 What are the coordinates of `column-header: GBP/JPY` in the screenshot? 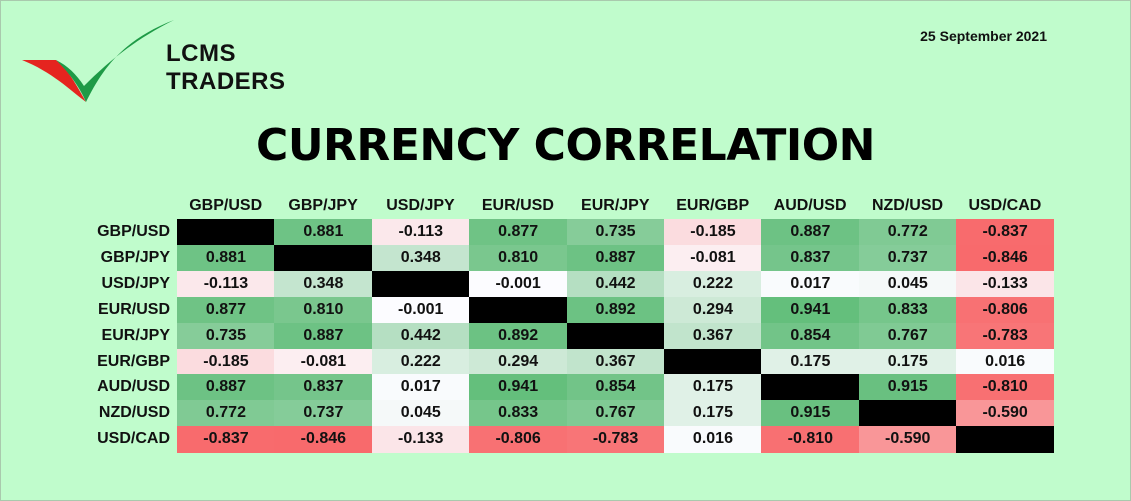 It's located at (323, 205).